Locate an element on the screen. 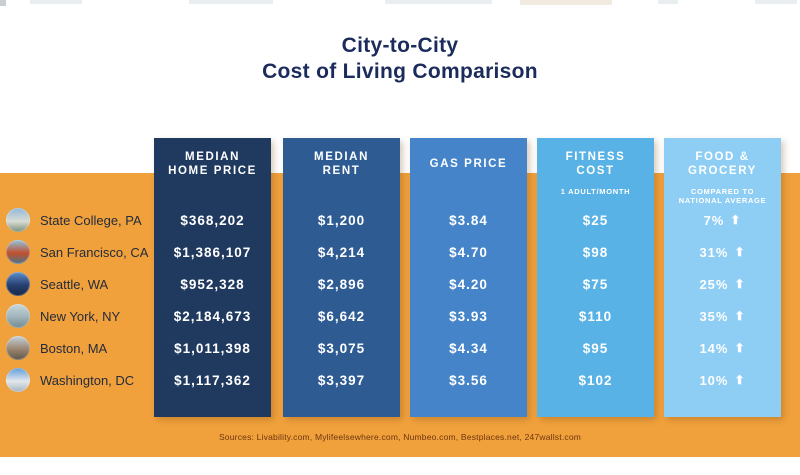 The width and height of the screenshot is (800, 475). city-row: Seattle, WA is located at coordinates (57, 284).